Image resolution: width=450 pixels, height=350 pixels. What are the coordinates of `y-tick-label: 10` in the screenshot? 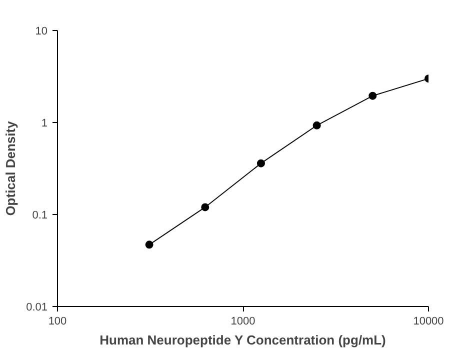 It's located at (41, 32).